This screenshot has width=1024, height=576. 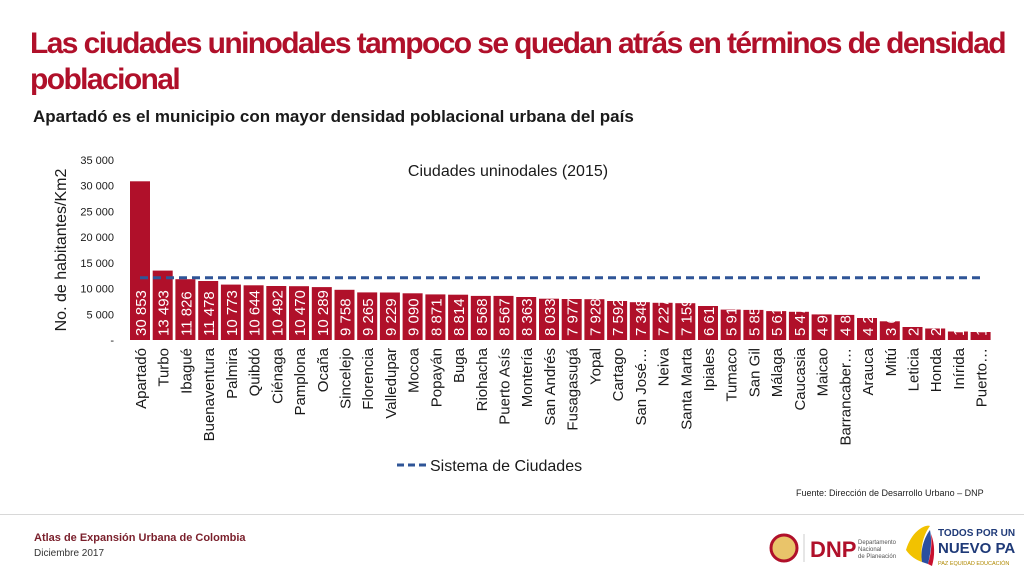 I want to click on bar-value-label: 7 227, so click(x=664, y=317).